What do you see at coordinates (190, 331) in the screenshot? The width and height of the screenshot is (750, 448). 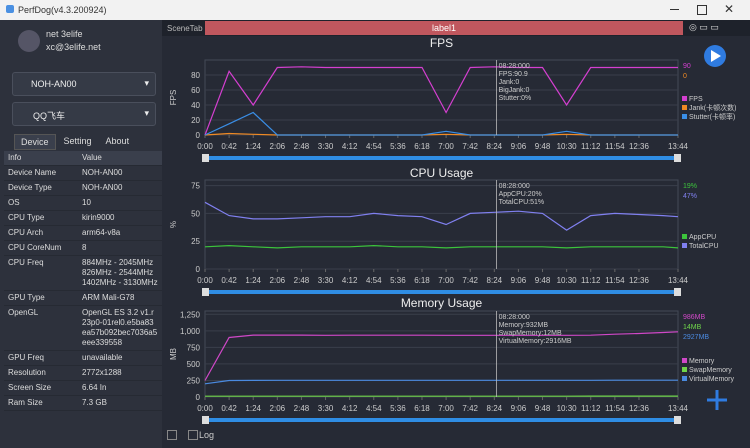 I see `y-tick-label: 1,000` at bounding box center [190, 331].